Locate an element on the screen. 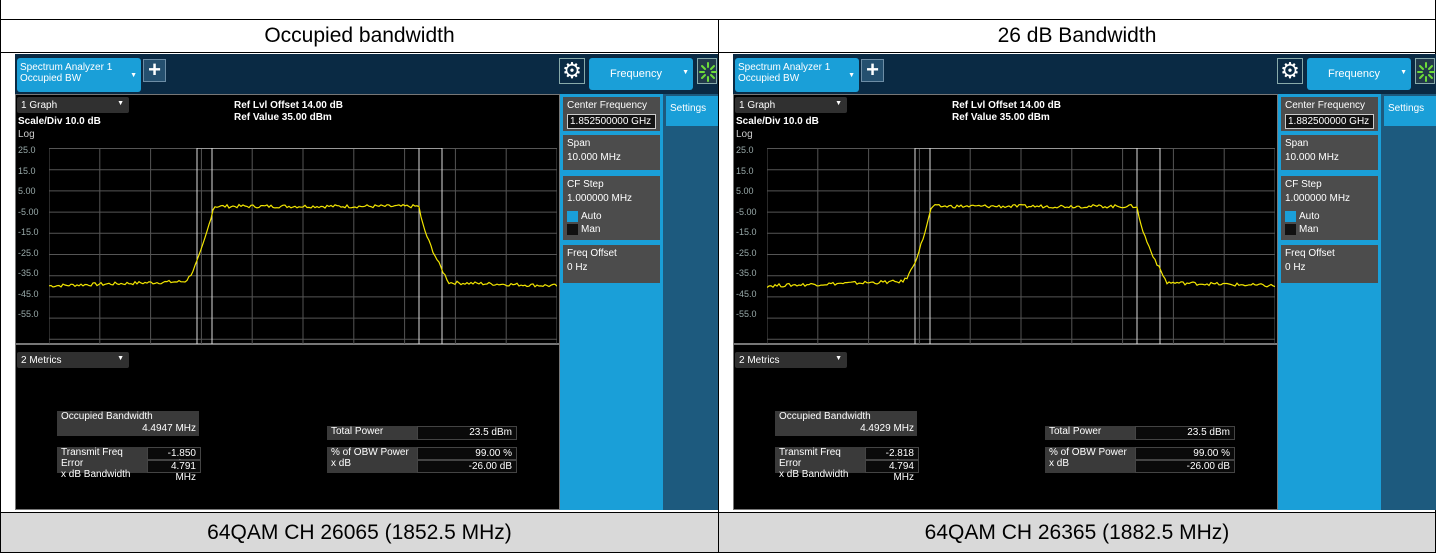 This screenshot has width=1436, height=553. tx-freq-error-value: -2.818 kHz is located at coordinates (892, 458).